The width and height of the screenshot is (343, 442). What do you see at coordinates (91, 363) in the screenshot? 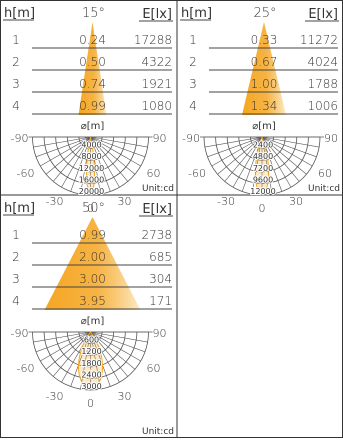
I see `ring-label: 1800` at bounding box center [91, 363].